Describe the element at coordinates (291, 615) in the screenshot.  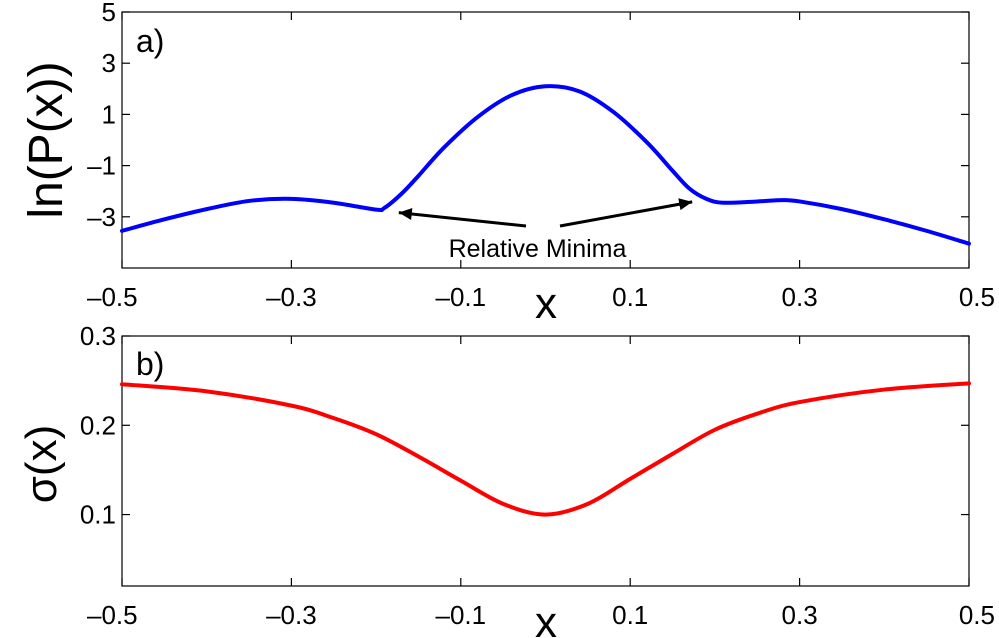
I see `panel-b-xtick-label: –0.3` at that location.